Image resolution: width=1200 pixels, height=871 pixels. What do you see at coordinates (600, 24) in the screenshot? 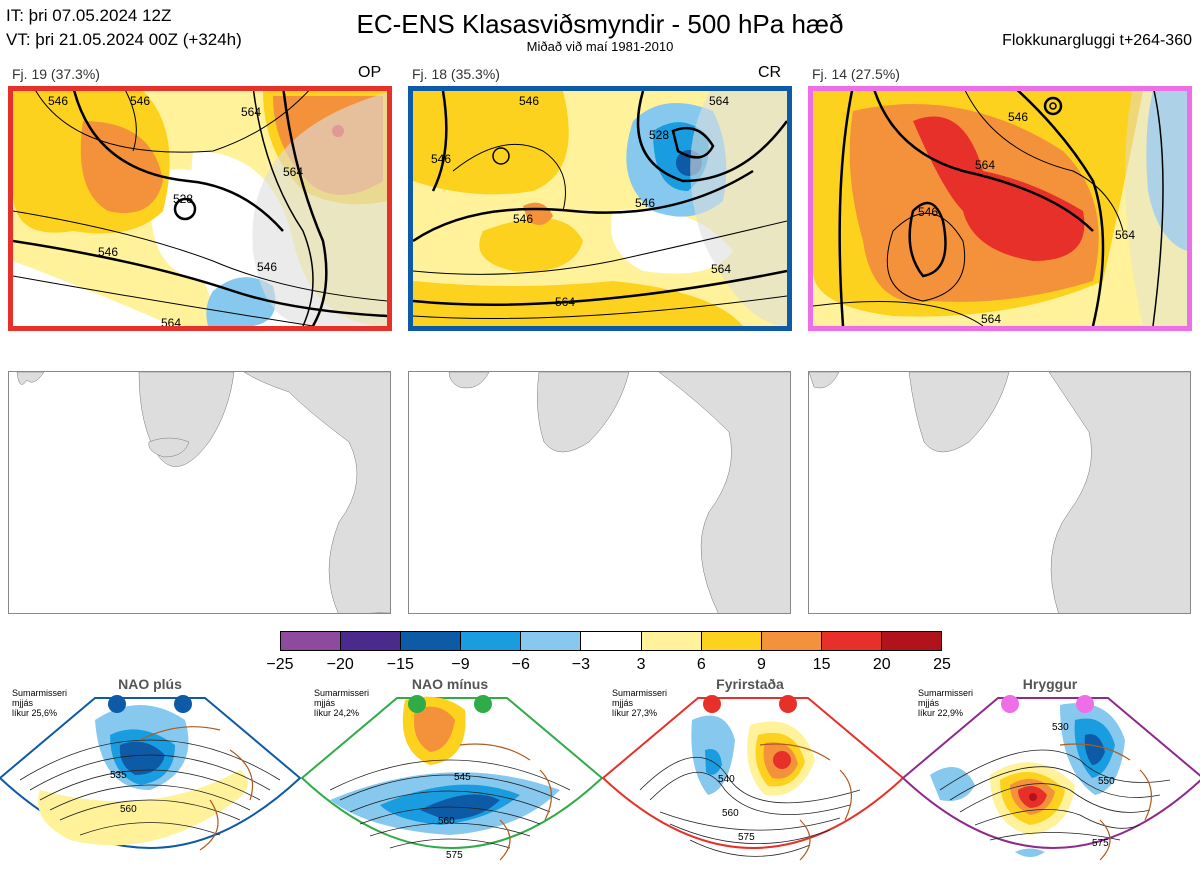
I see `page-title: EC-ENS Klasasviðsmyndir - 500 hPa hæð` at bounding box center [600, 24].